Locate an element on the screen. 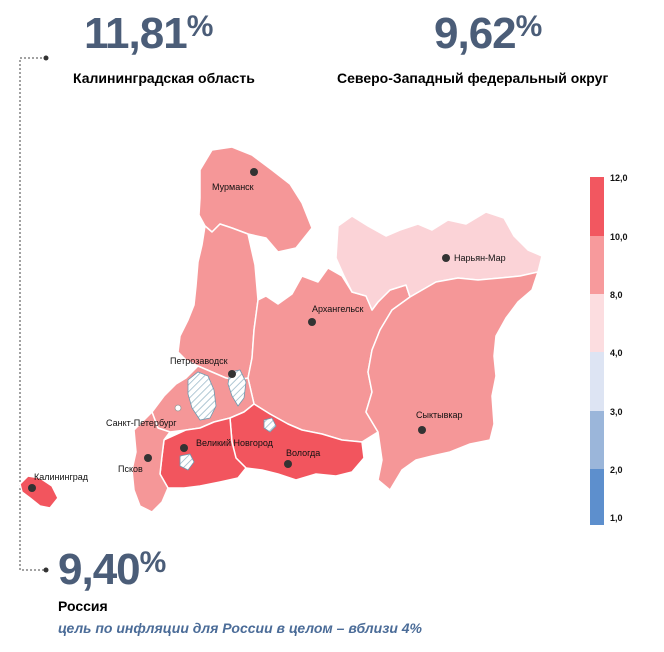 The image size is (664, 652). city-syktyvkar: Сыктывкар is located at coordinates (439, 422).